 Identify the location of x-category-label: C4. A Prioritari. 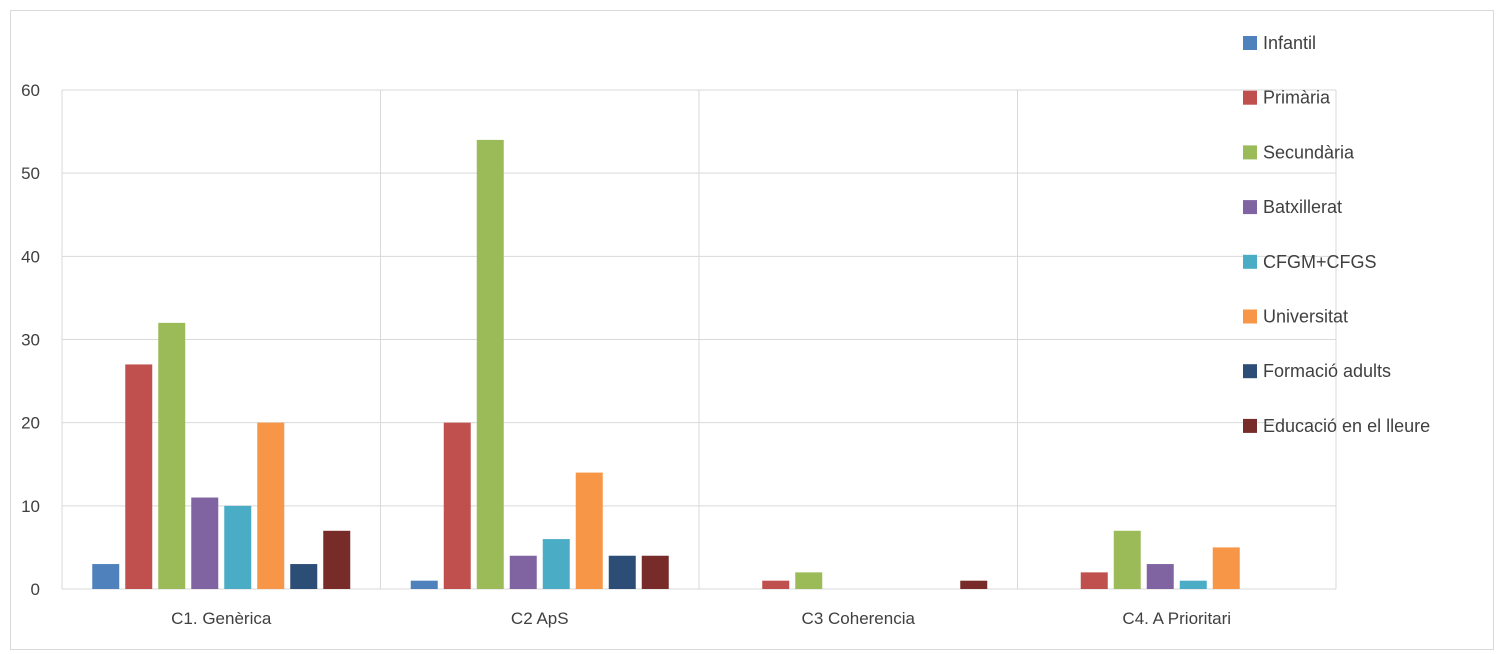
(1176, 618).